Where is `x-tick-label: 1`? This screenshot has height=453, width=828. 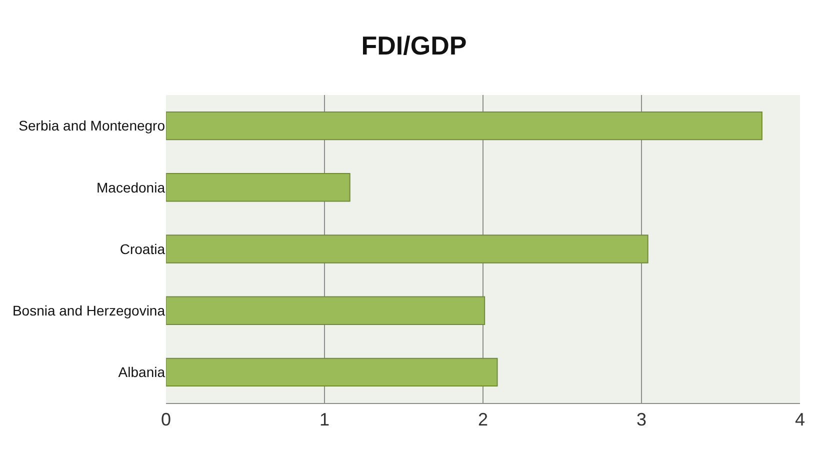 x-tick-label: 1 is located at coordinates (324, 420).